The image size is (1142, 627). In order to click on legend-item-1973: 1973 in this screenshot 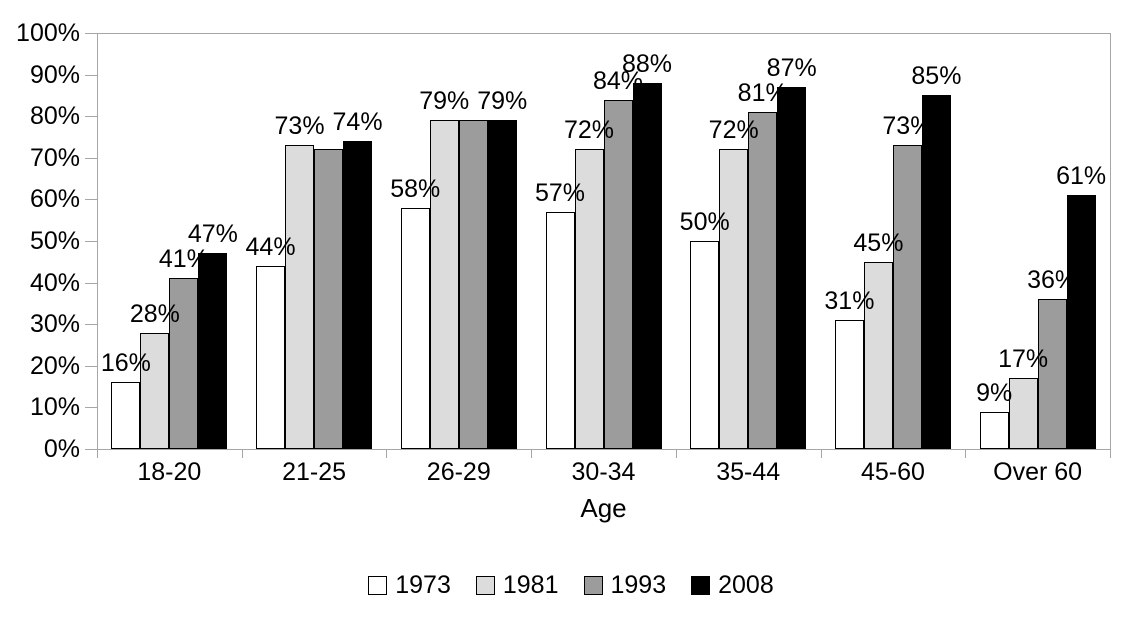, I will do `click(409, 585)`.